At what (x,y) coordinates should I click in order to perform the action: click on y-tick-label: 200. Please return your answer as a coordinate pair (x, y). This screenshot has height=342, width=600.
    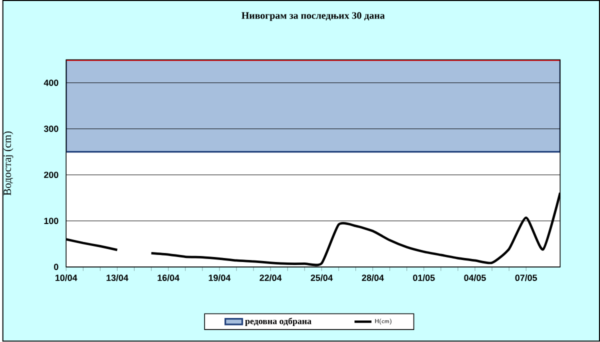
    Looking at the image, I should click on (51, 175).